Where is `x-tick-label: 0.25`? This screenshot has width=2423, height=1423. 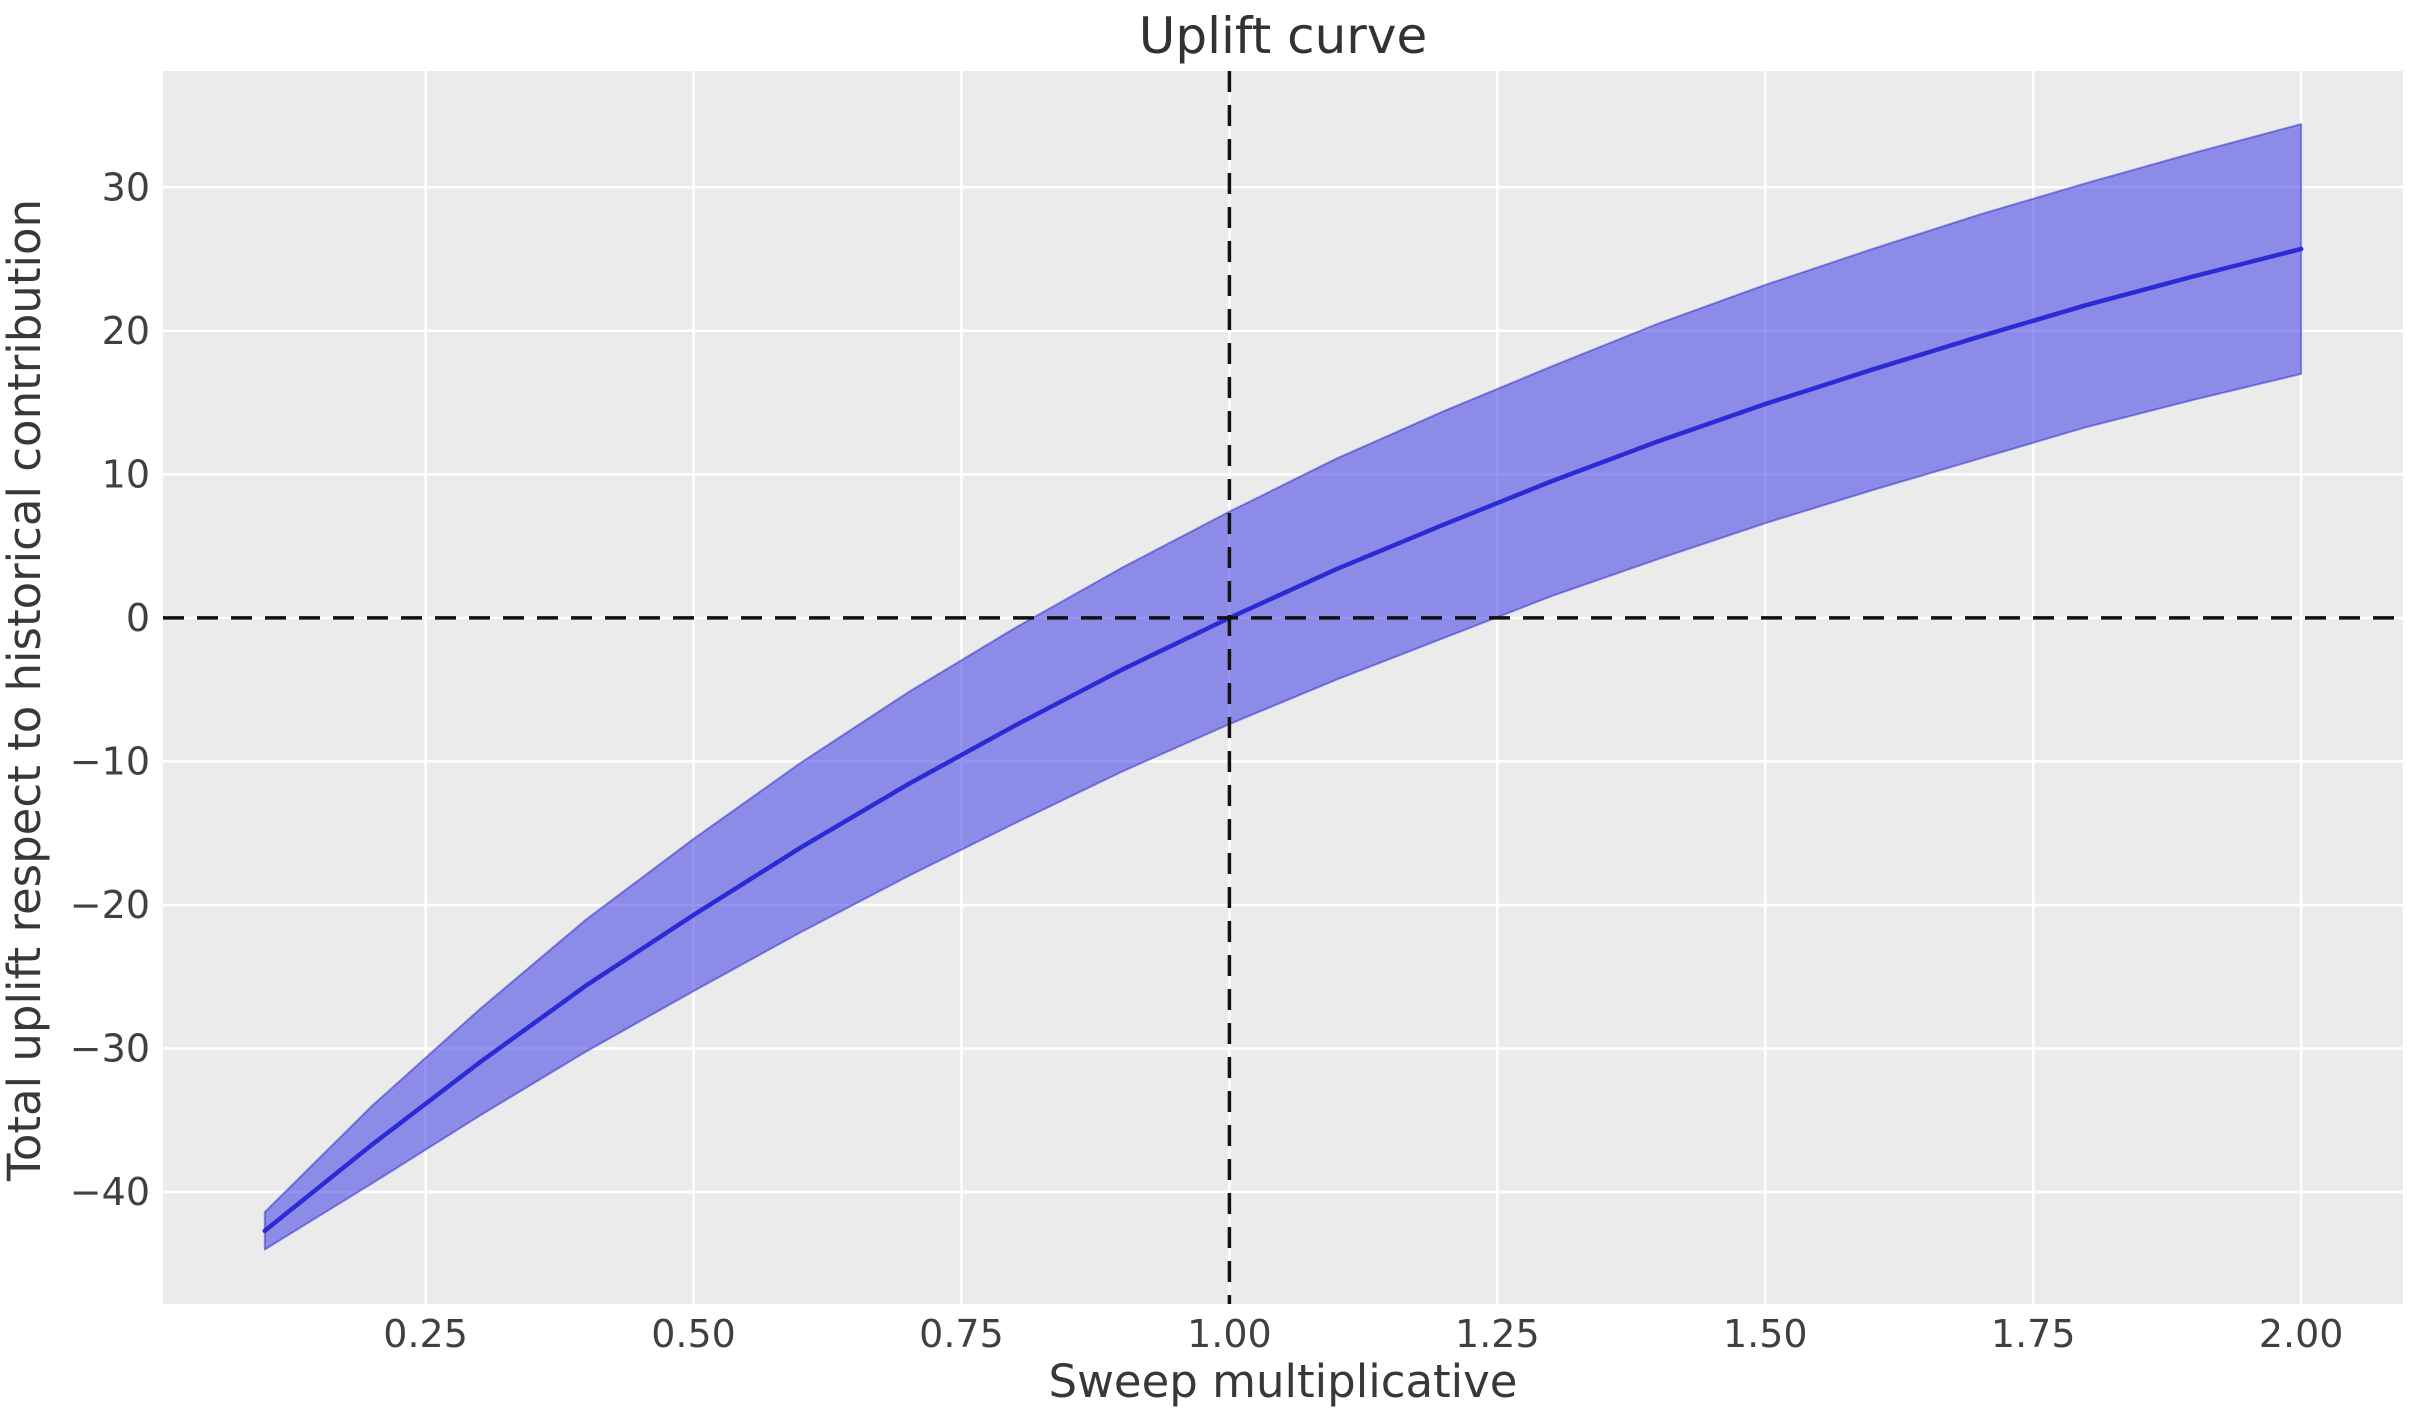
x-tick-label: 0.25 is located at coordinates (425, 1334).